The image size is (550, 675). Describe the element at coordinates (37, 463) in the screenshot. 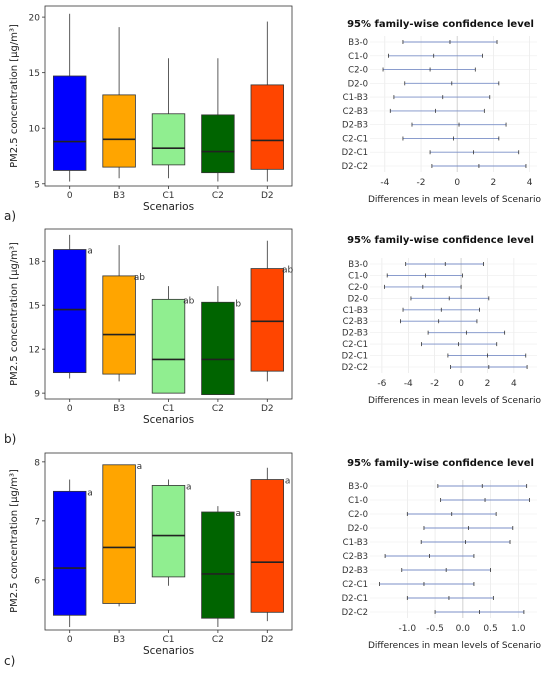

I see `y-tick-label: 8` at that location.